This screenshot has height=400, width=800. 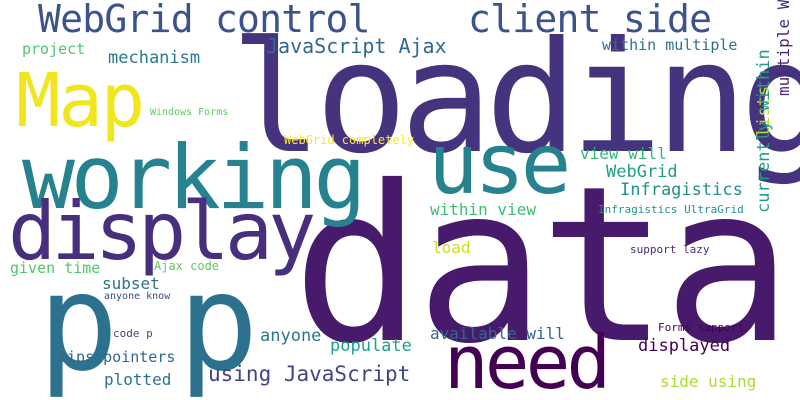 What do you see at coordinates (684, 346) in the screenshot?
I see `word-displayed: displayed` at bounding box center [684, 346].